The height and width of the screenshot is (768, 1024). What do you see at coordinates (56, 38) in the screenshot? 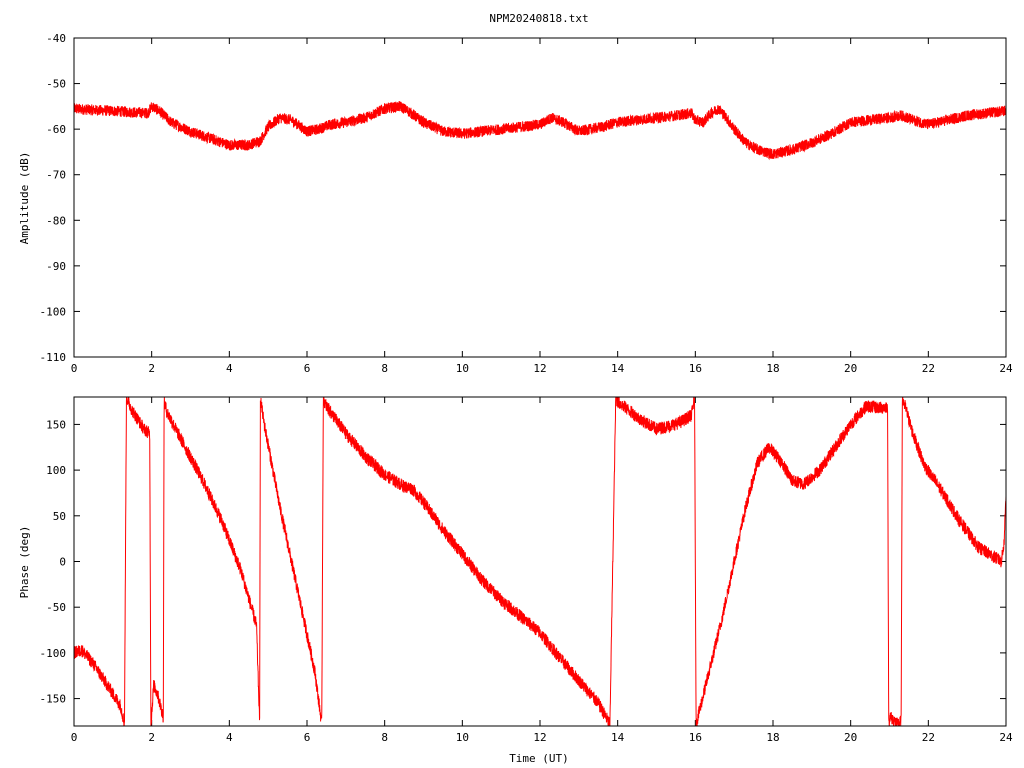
I see `amplitude-y-tick-label: -40` at bounding box center [56, 38].